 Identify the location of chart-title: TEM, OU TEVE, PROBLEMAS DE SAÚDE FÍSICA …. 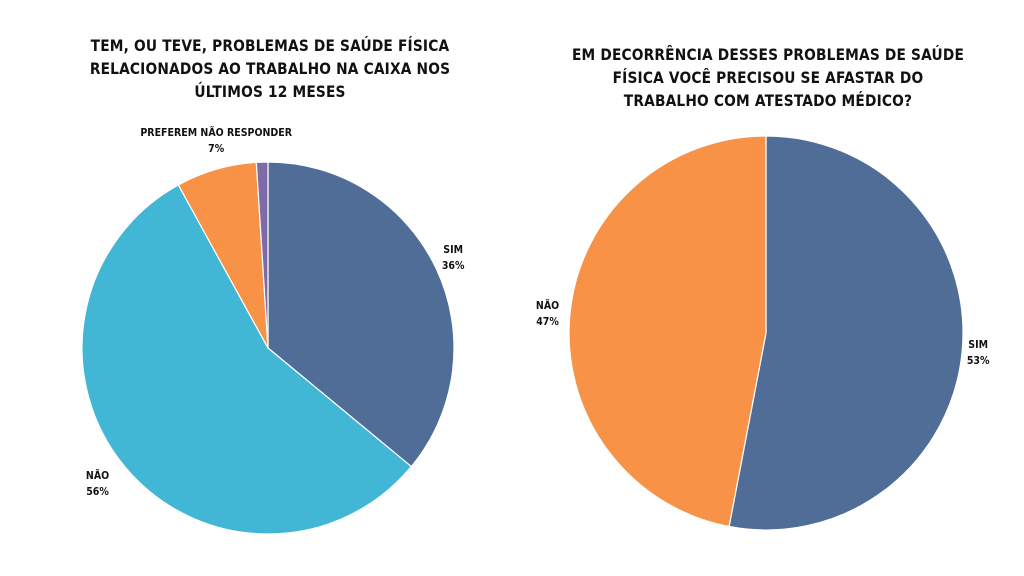
(270, 68).